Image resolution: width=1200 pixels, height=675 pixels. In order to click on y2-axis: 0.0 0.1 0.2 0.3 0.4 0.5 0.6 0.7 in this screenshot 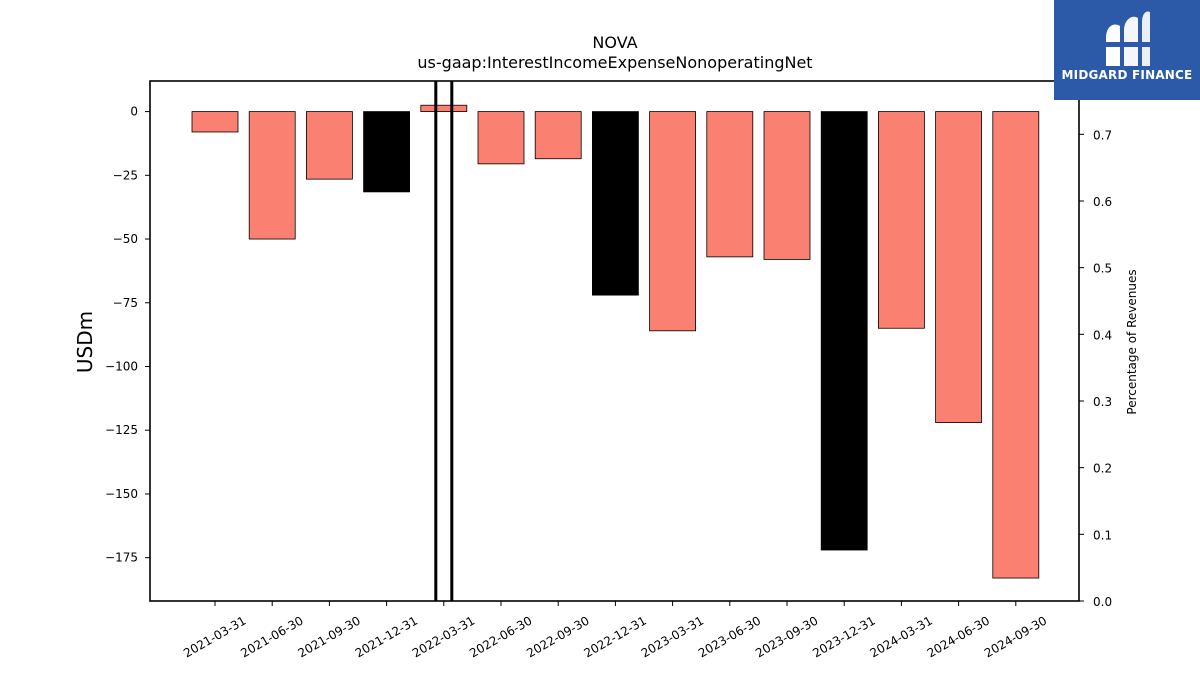, I will do `click(1095, 368)`.